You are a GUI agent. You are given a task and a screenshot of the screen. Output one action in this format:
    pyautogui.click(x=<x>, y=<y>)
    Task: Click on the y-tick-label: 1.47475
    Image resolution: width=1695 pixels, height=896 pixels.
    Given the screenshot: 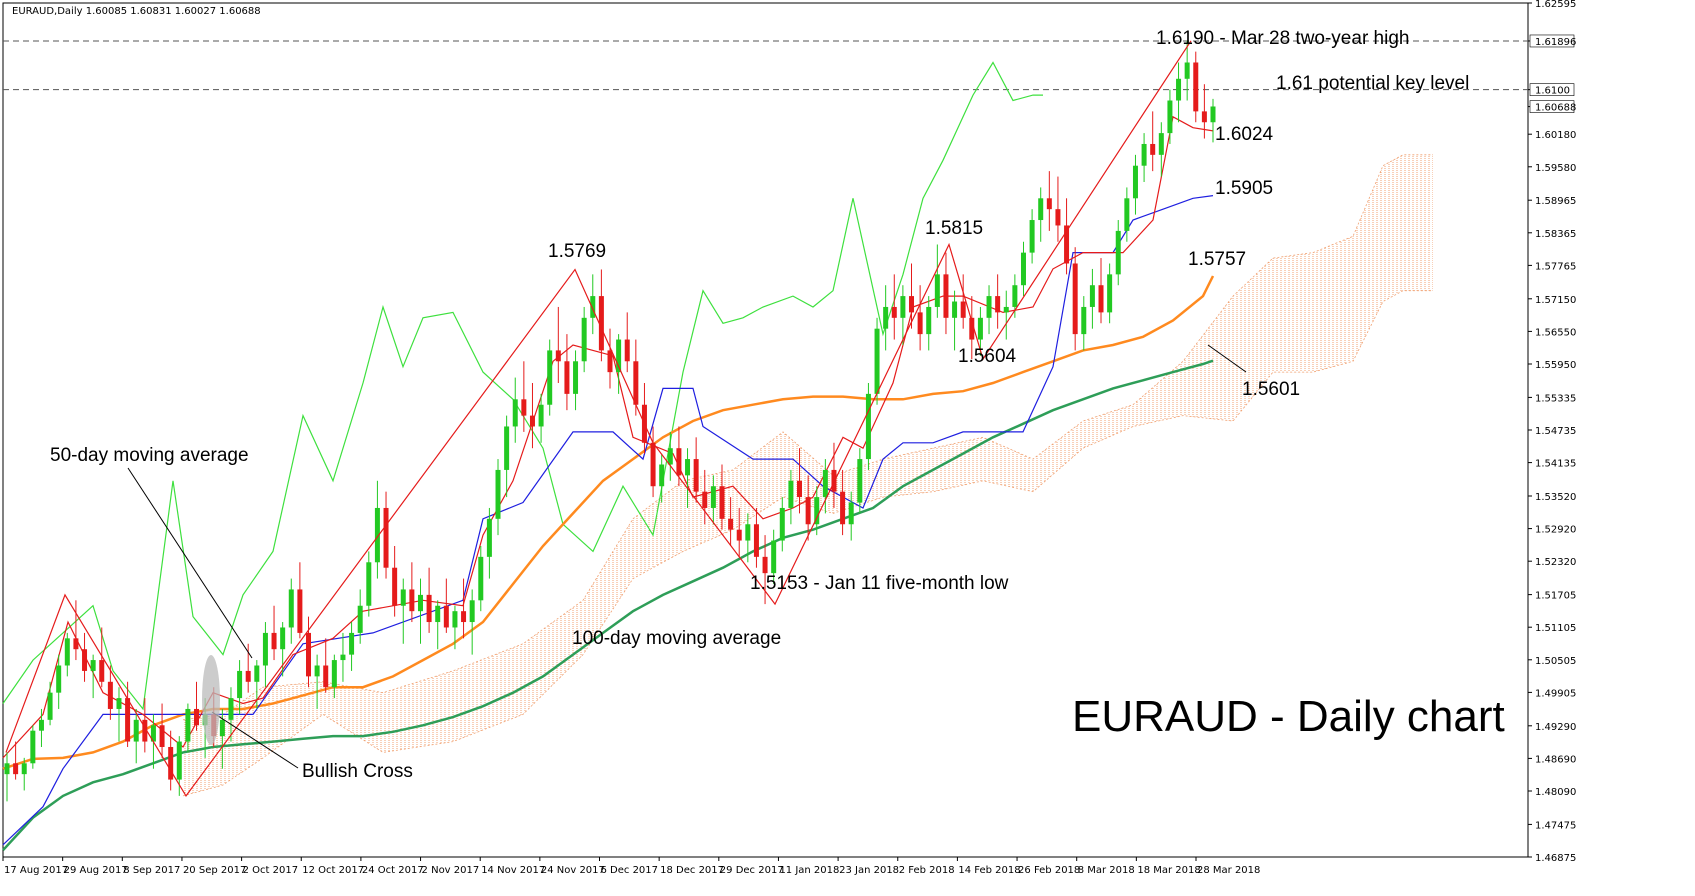 What is the action you would take?
    pyautogui.click(x=1555, y=825)
    